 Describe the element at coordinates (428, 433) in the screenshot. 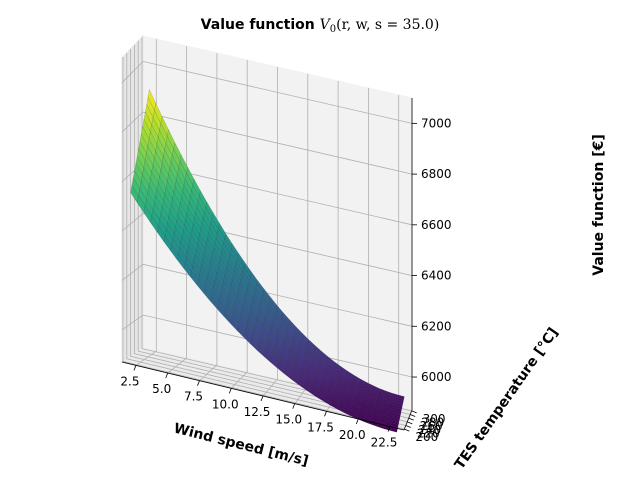

I see `y-tick-label: 220` at that location.